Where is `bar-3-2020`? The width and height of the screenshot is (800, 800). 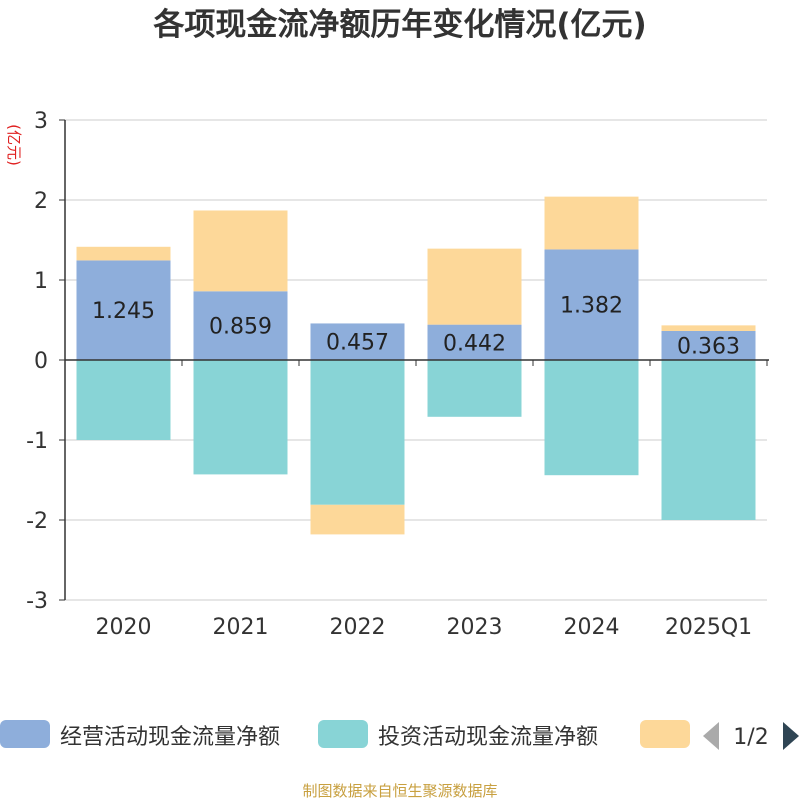
bar-3-2020 is located at coordinates (123, 253).